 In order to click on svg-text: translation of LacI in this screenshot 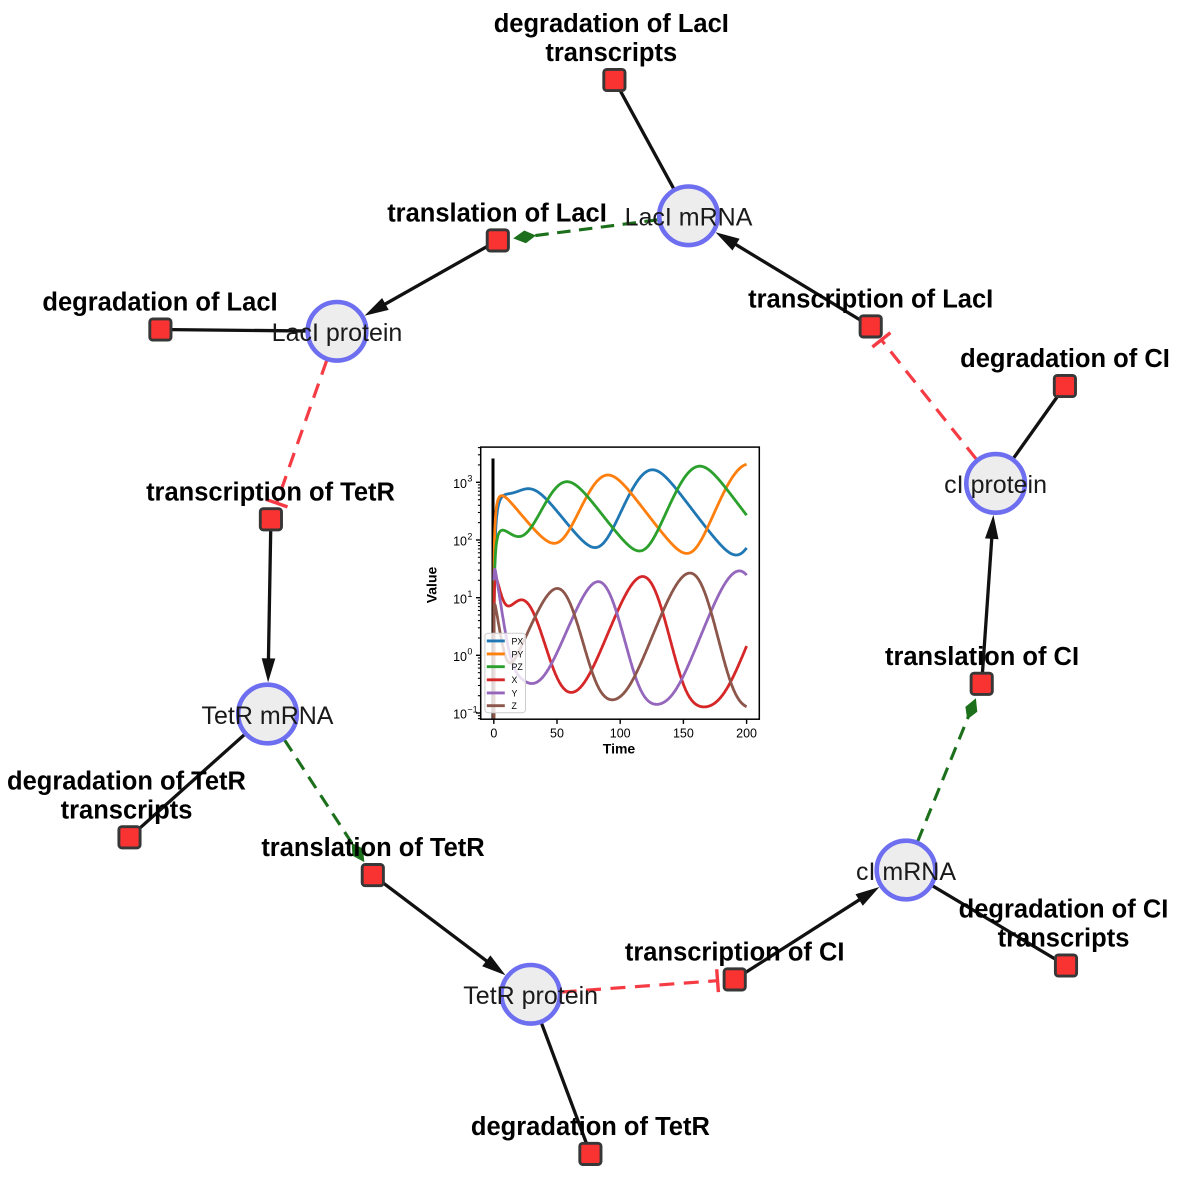, I will do `click(497, 213)`.